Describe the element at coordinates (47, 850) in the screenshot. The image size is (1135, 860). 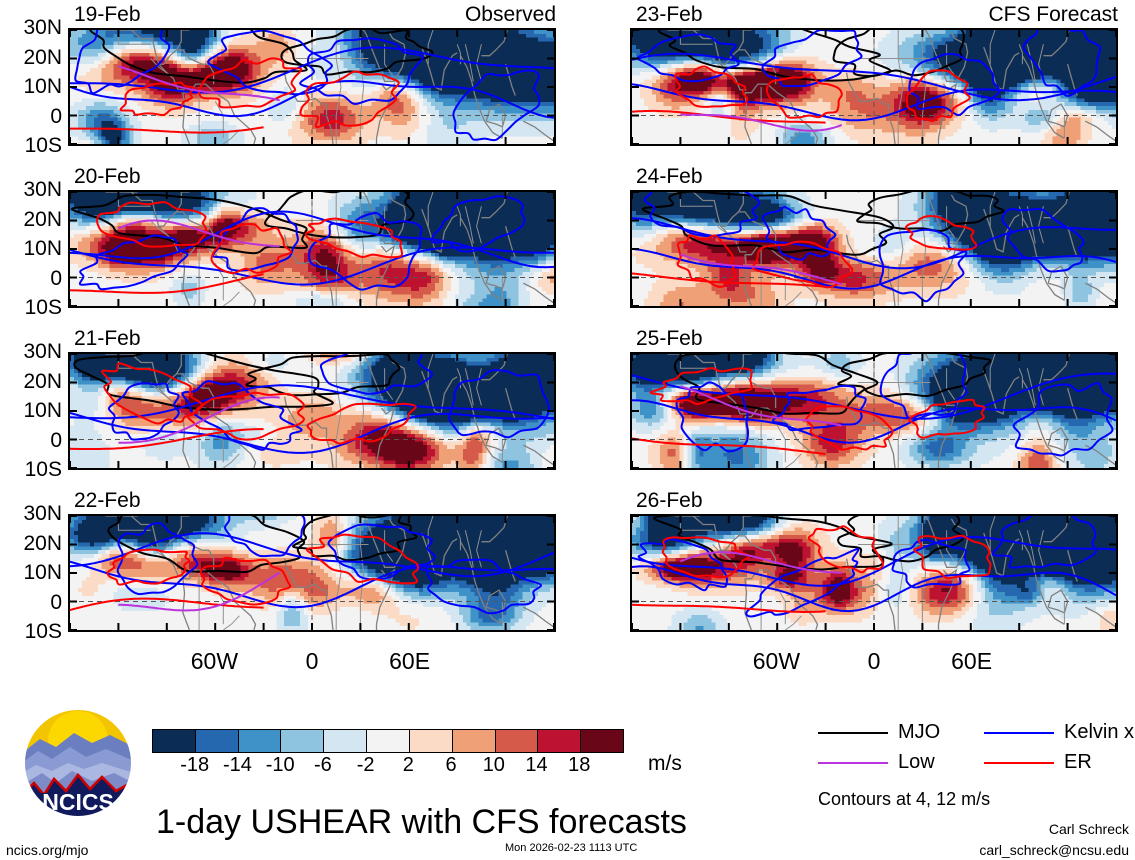
I see `site-url: ncics.org/mjo` at that location.